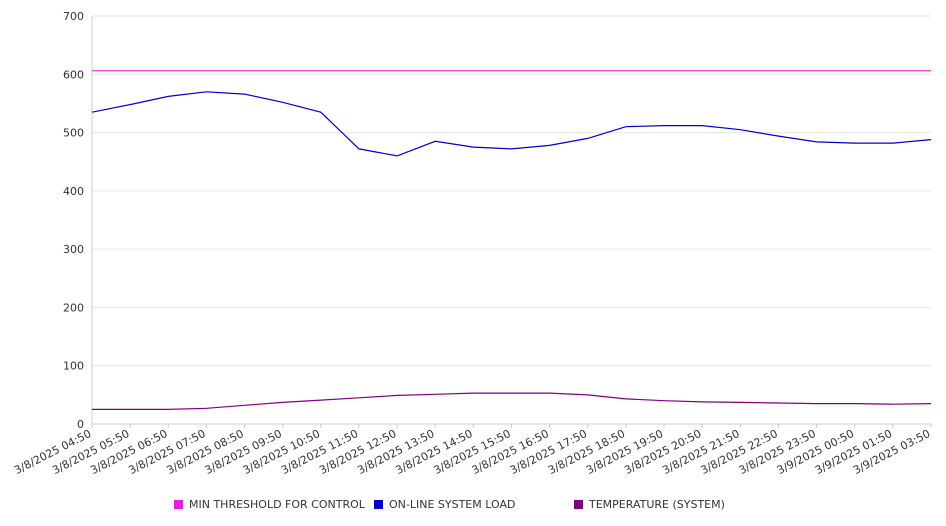 The width and height of the screenshot is (946, 526). What do you see at coordinates (512, 401) in the screenshot?
I see `series-line-temperature` at bounding box center [512, 401].